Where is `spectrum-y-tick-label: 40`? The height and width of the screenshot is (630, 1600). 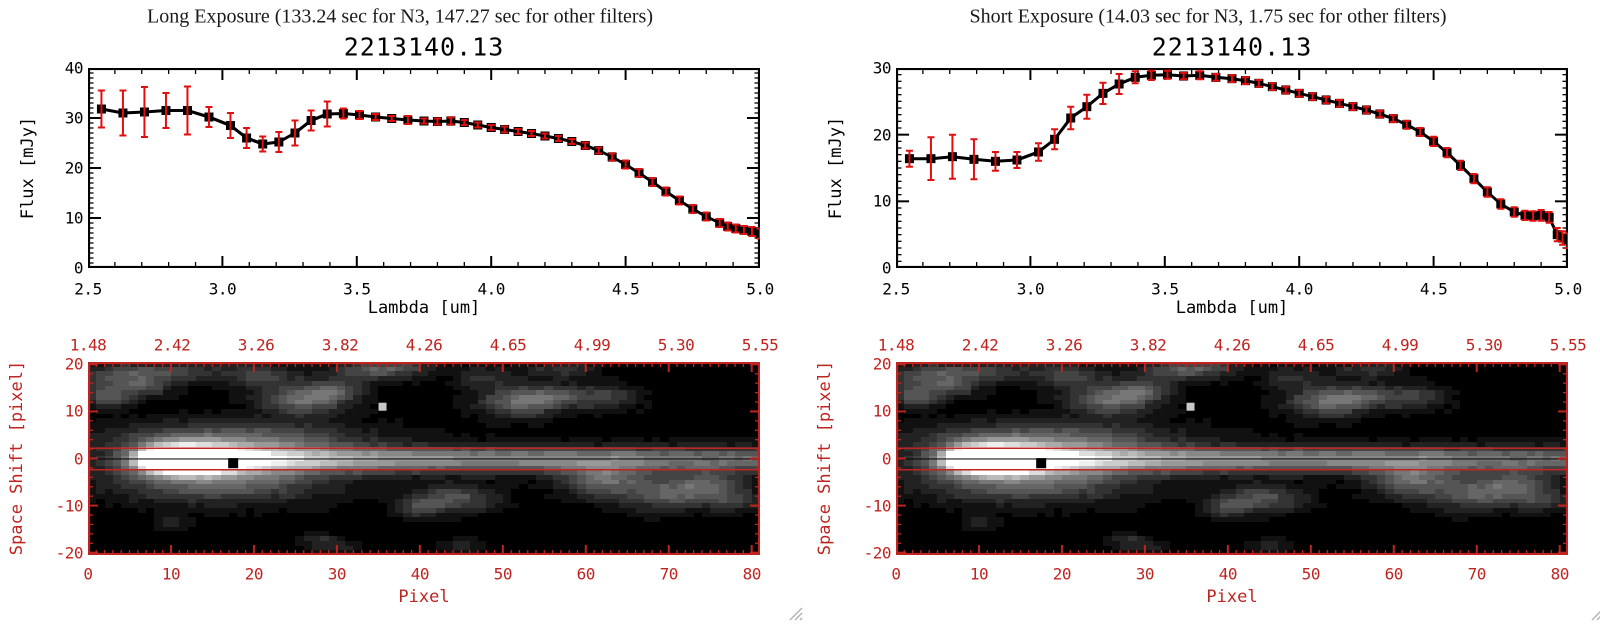
spectrum-y-tick-label: 40 is located at coordinates (74, 68).